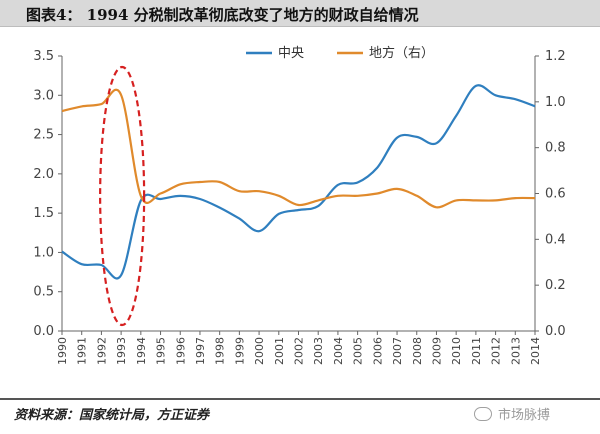  What do you see at coordinates (476, 351) in the screenshot?
I see `x-tick-label: 2011` at bounding box center [476, 351].